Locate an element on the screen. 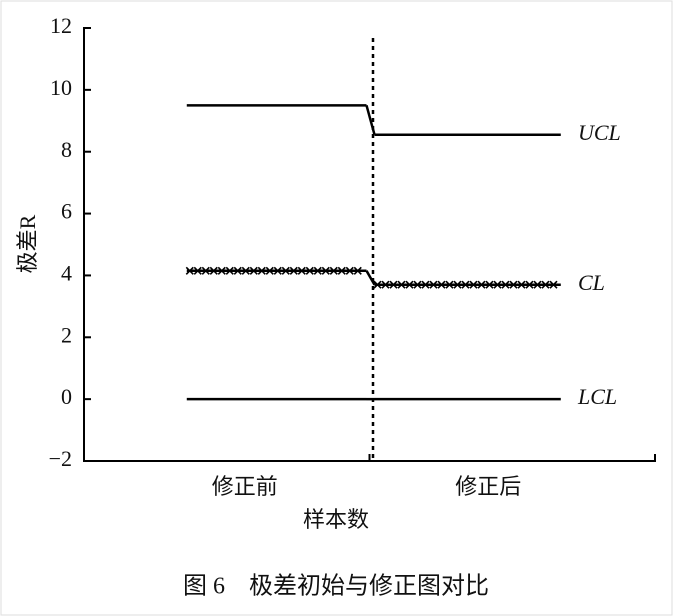  y-tick-label: 12 is located at coordinates (61, 25).